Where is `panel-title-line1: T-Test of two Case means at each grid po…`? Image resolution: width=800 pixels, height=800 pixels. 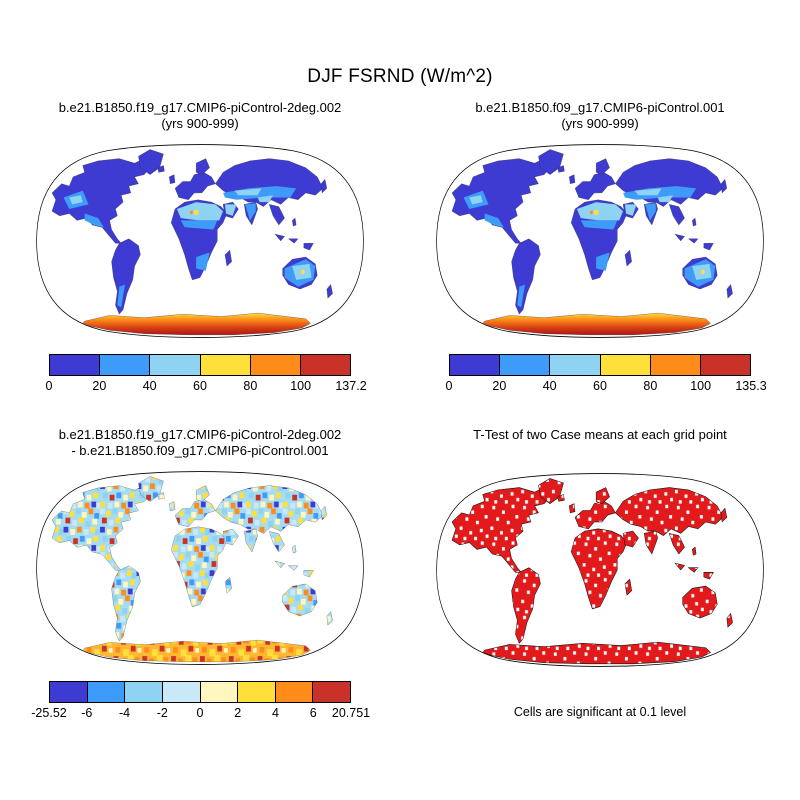 panel-title-line1: T-Test of two Case means at each grid po… is located at coordinates (600, 434).